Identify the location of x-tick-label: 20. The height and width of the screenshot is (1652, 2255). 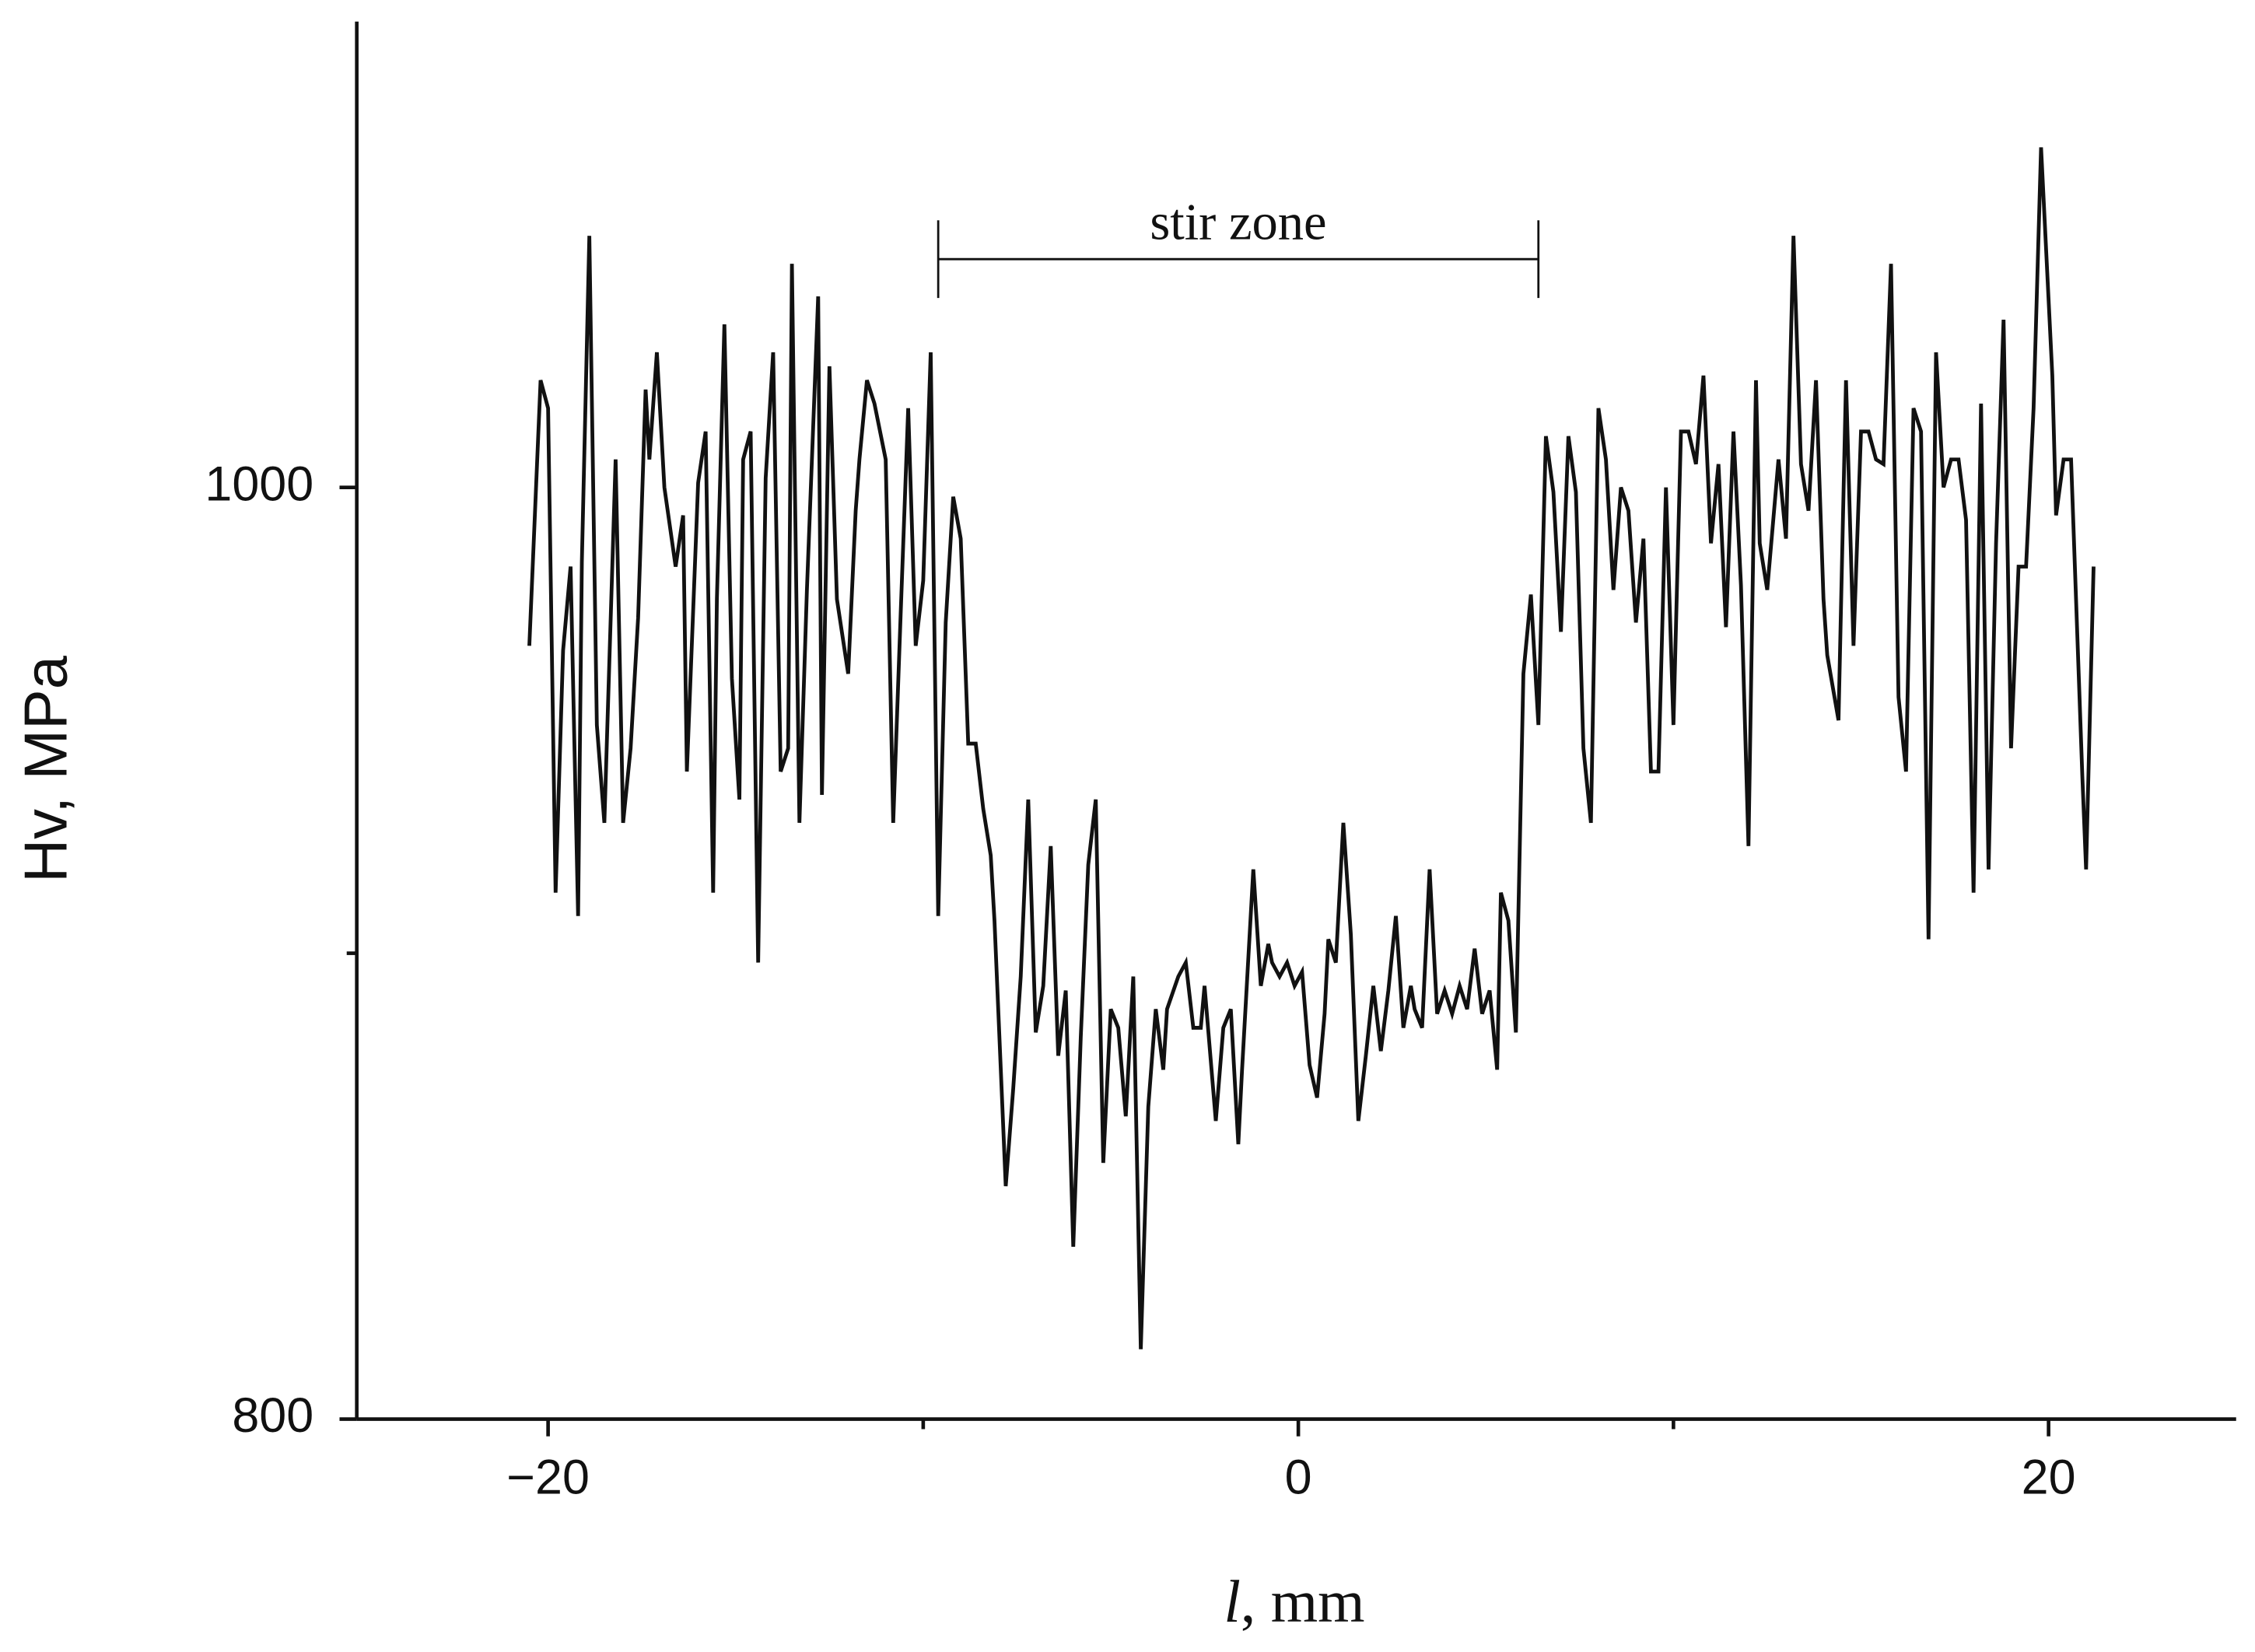
(2049, 1478).